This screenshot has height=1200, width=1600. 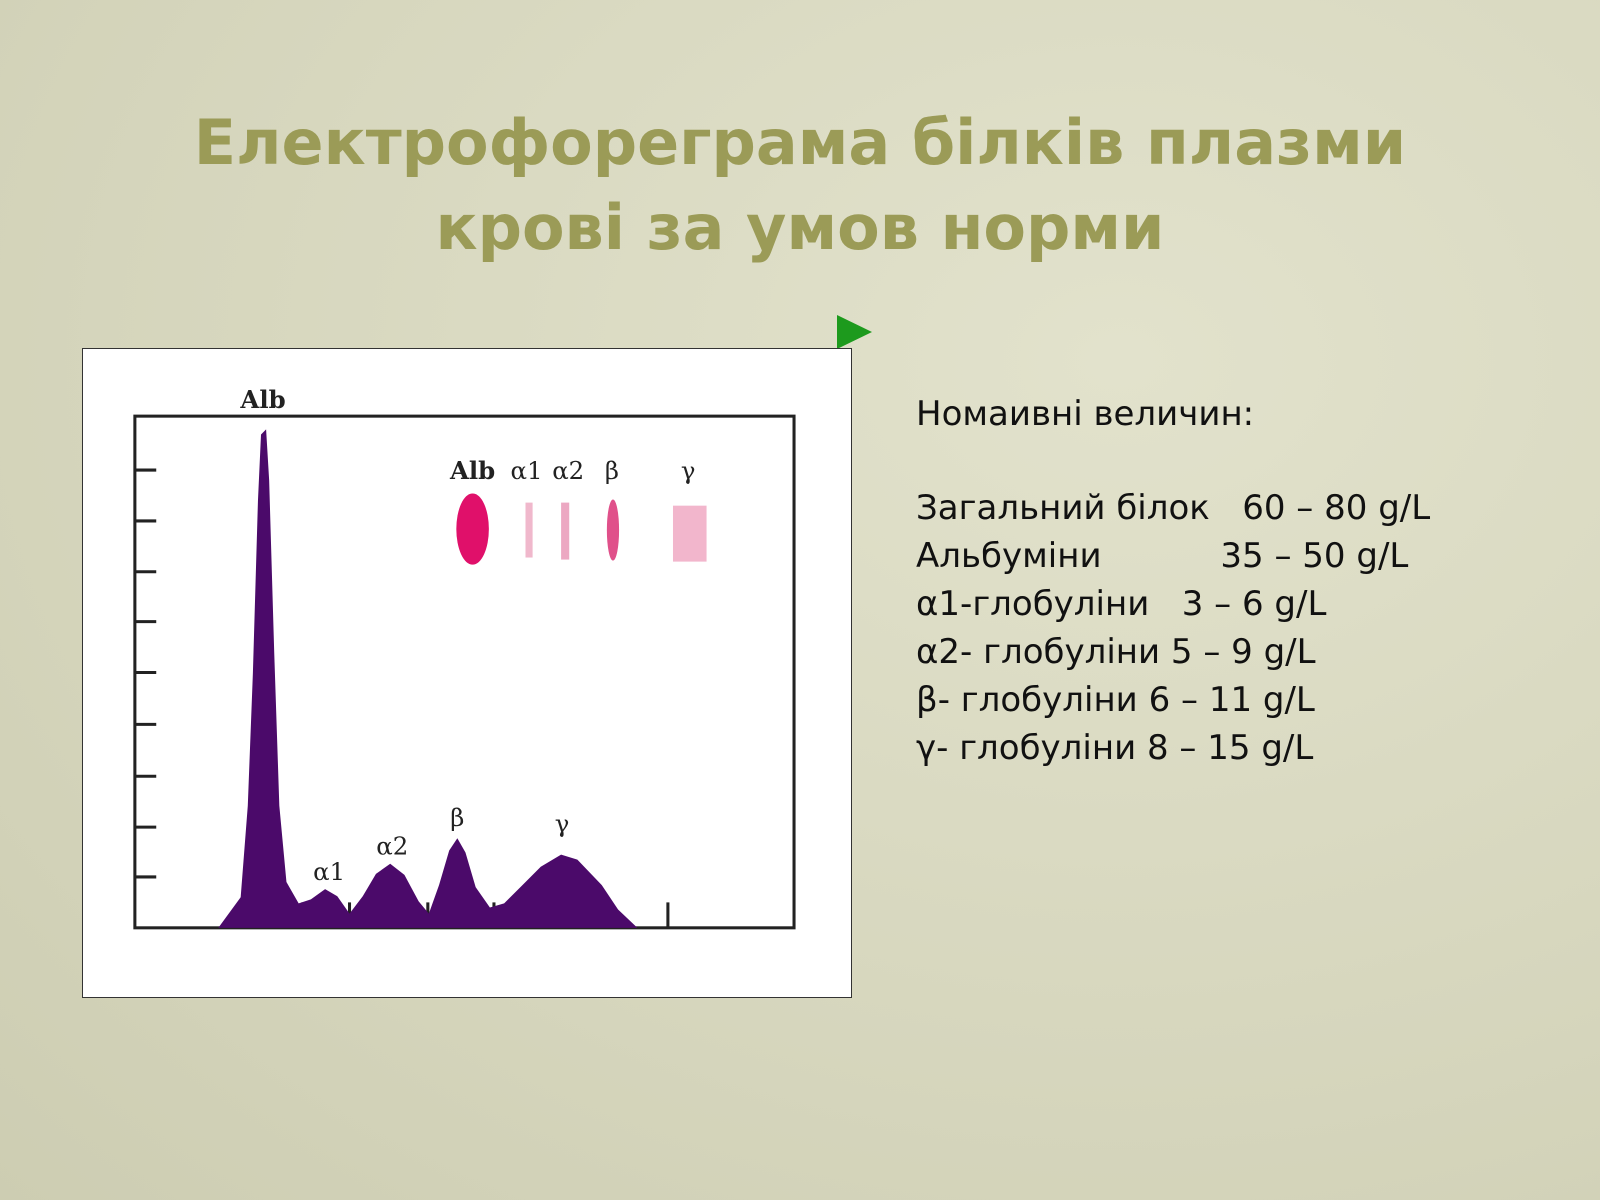 I want to click on norm-row: γ- глобуліни 8 – 15 g/L, so click(x=1115, y=748).